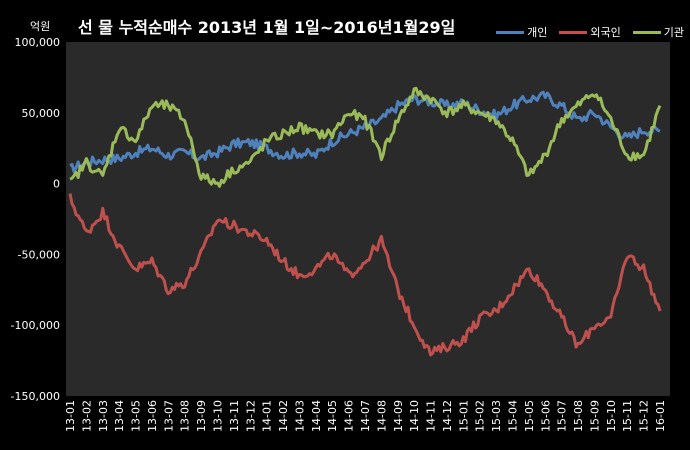 The height and width of the screenshot is (450, 690). Describe the element at coordinates (41, 113) in the screenshot. I see `y-tick-label: 50,000` at that location.